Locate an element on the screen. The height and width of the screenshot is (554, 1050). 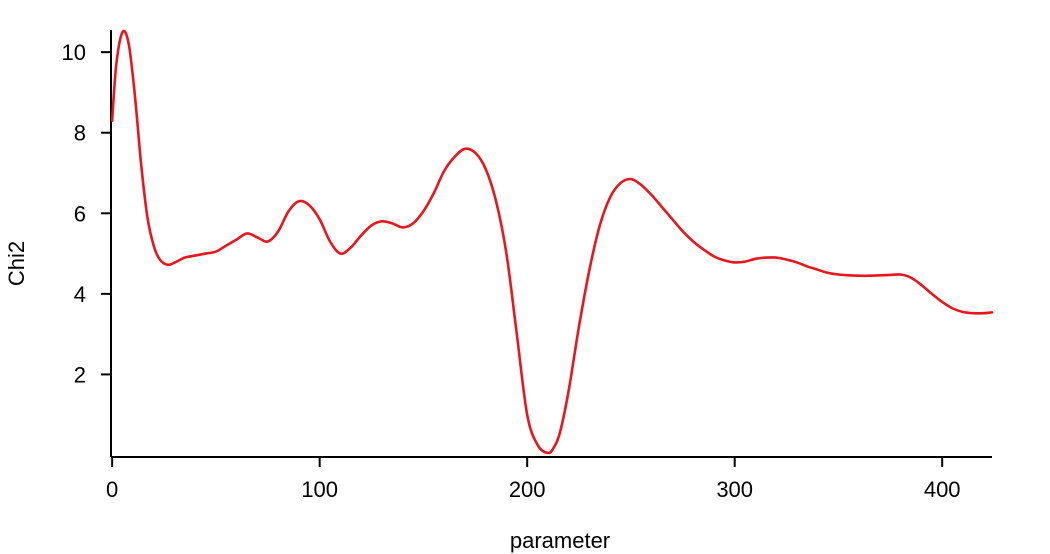
y-tick-label: 4 is located at coordinates (80, 294).